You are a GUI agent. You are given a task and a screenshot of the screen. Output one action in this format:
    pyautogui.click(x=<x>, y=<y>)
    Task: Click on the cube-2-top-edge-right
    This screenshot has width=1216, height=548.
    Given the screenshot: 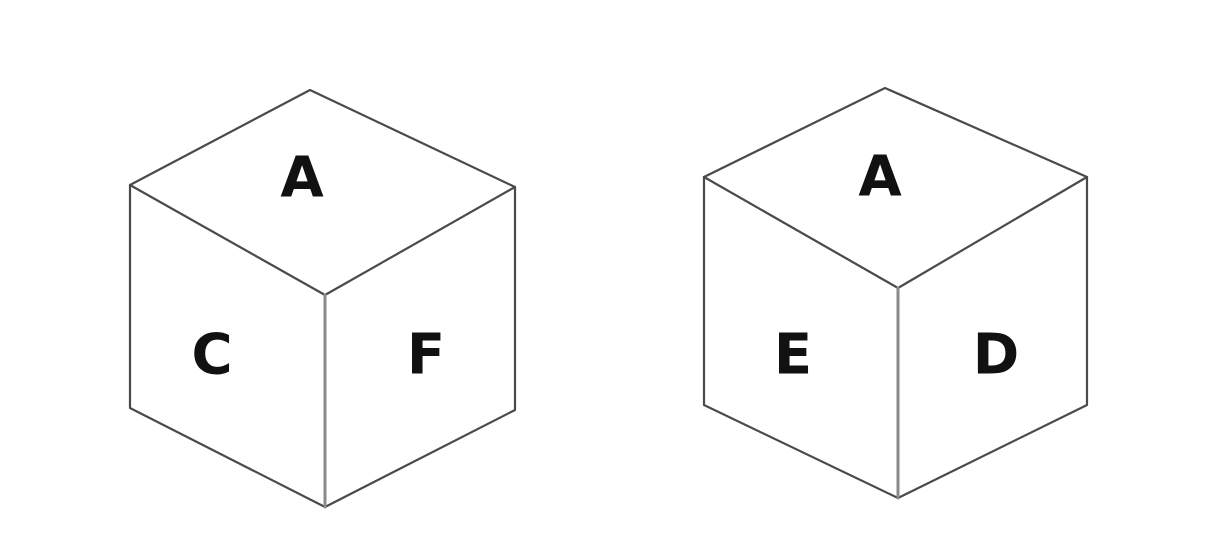 What is the action you would take?
    pyautogui.click(x=992, y=232)
    